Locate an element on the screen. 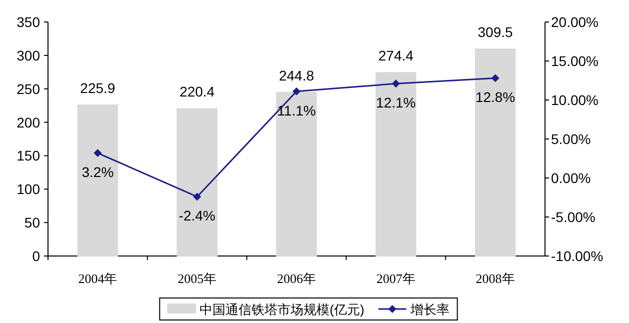 The width and height of the screenshot is (629, 323). y2-tick-label: -5.00% is located at coordinates (573, 217).